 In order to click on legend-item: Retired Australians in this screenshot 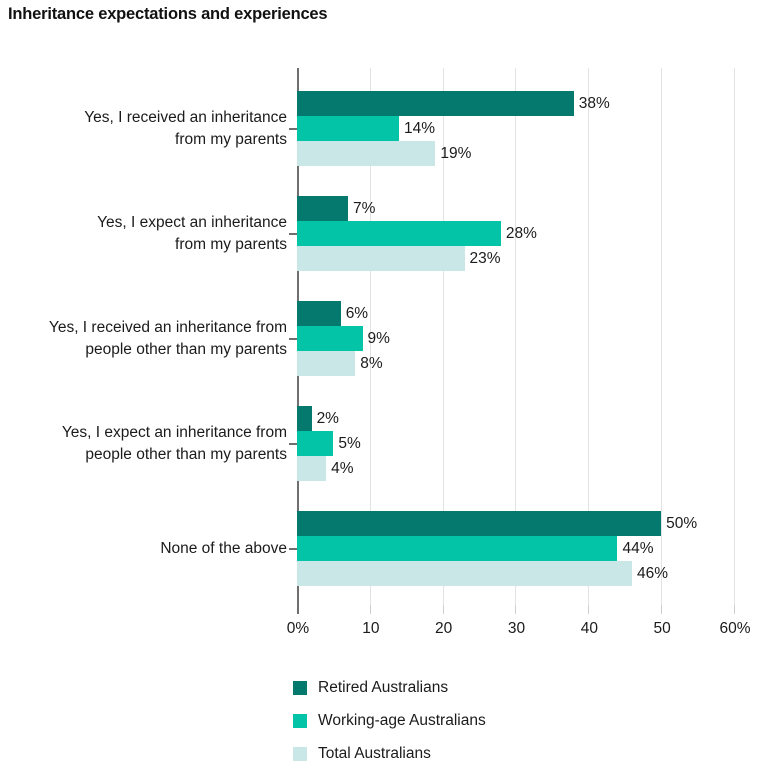, I will do `click(389, 687)`.